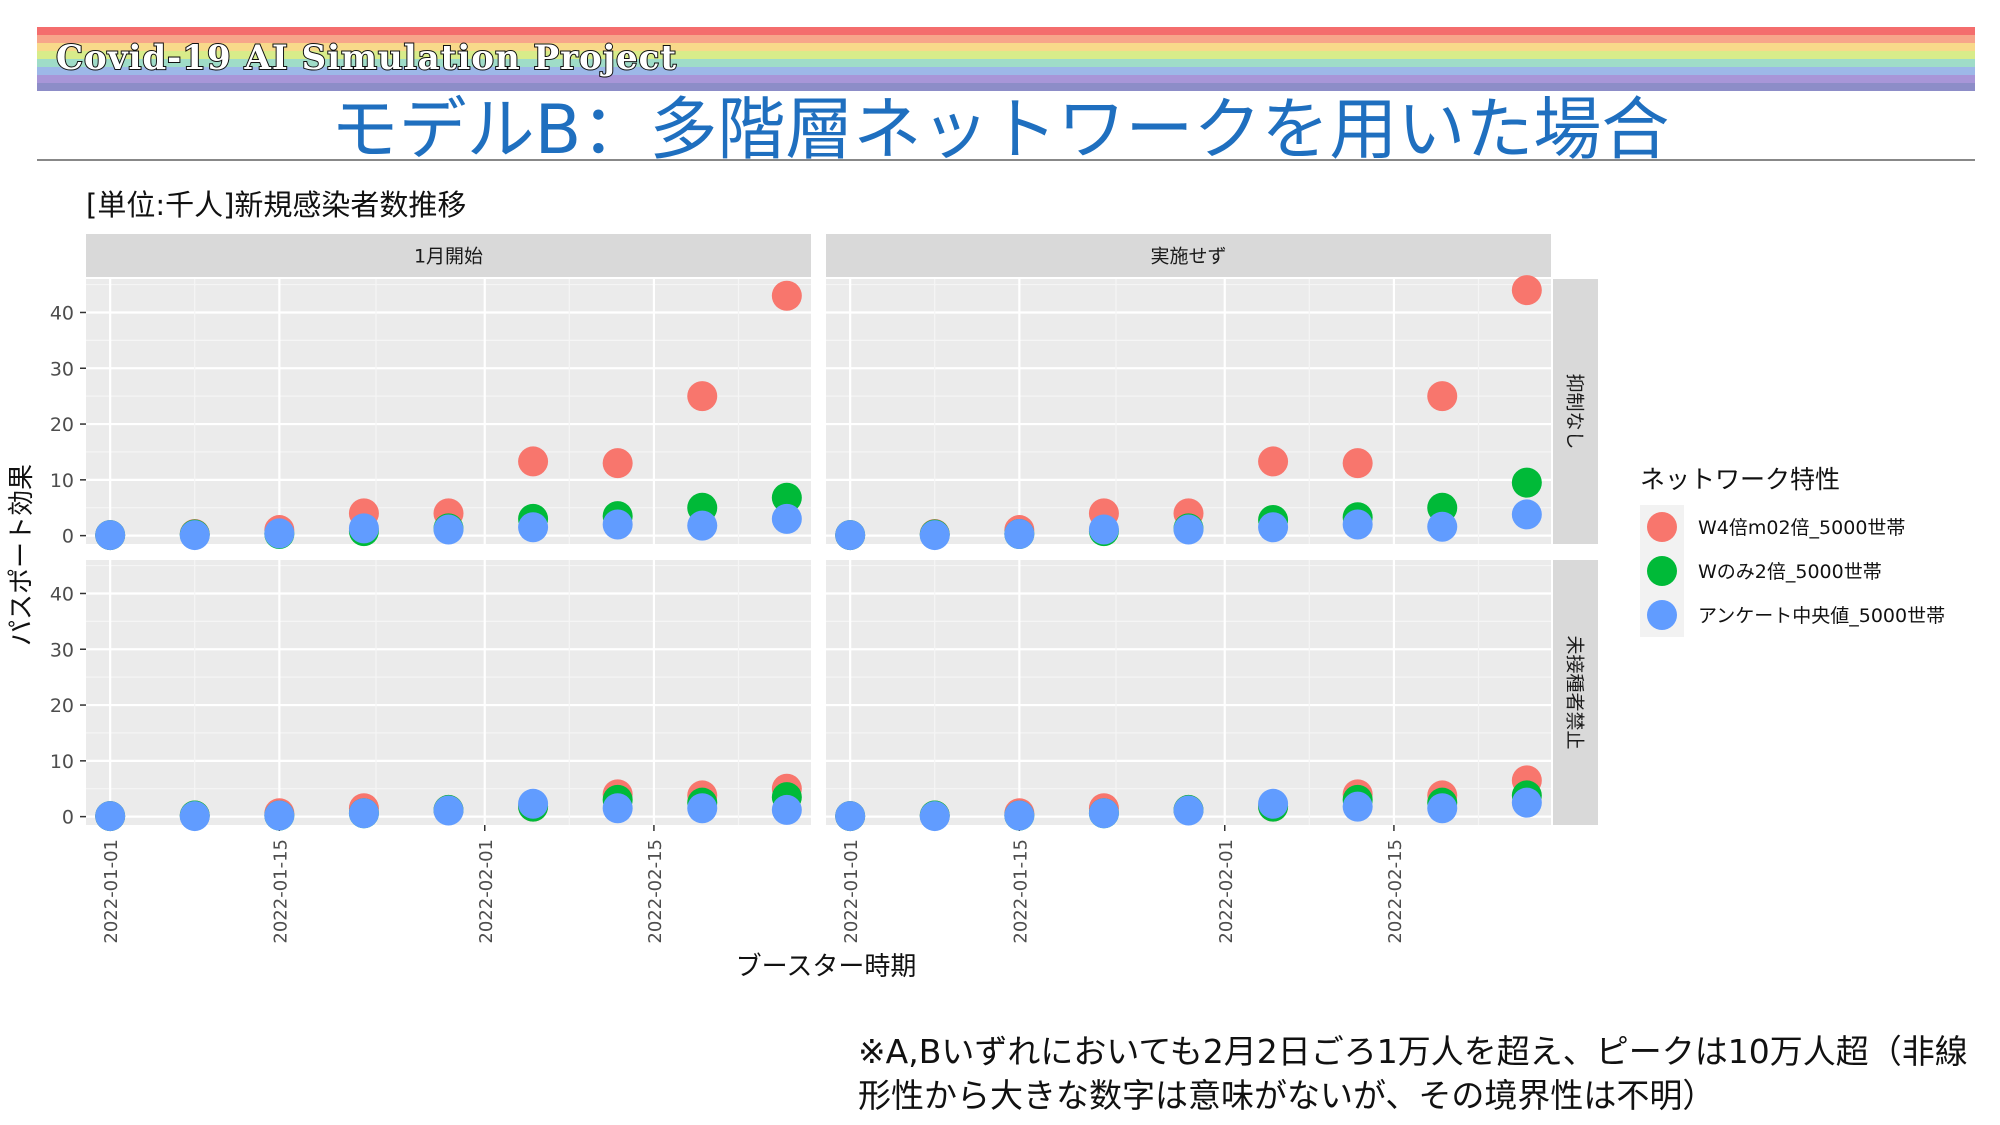 The width and height of the screenshot is (2000, 1125). Describe the element at coordinates (22, 555) in the screenshot. I see `y-axis-title: パスポート効果` at that location.